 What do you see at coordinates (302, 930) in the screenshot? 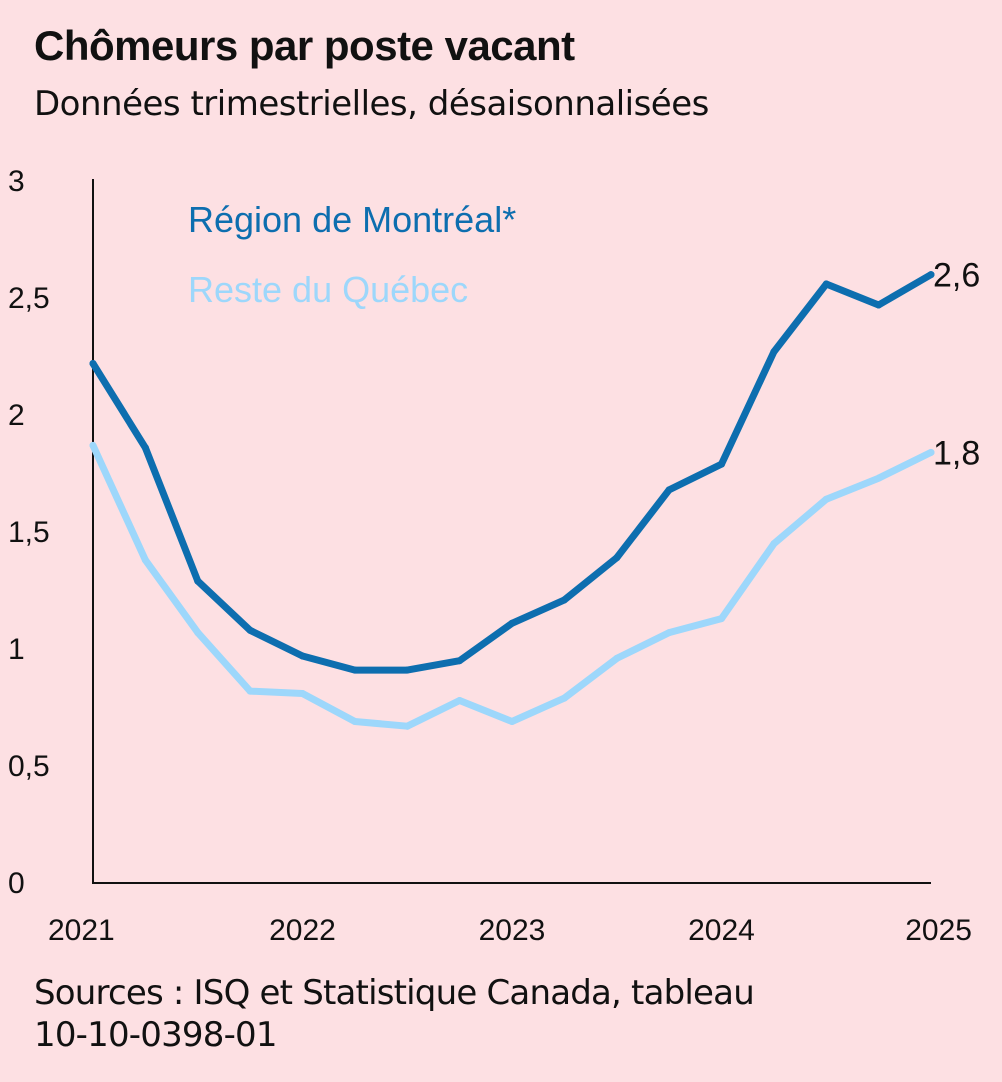
I see `x-tick-label: 2022` at bounding box center [302, 930].